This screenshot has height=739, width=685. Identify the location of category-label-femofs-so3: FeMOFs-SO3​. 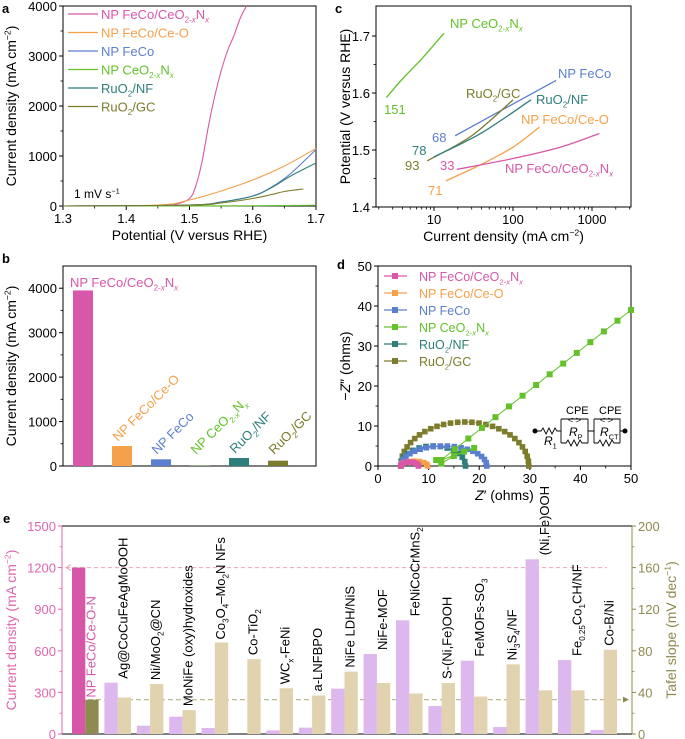
(481, 617).